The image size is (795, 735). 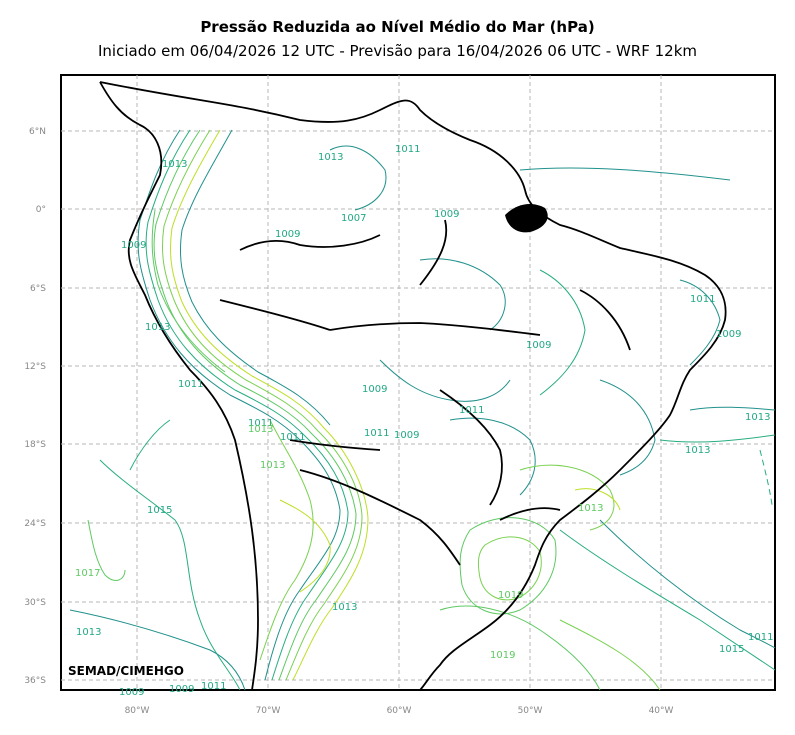 What do you see at coordinates (126, 671) in the screenshot?
I see `credit-label: SEMAD/CIMEHGO` at bounding box center [126, 671].